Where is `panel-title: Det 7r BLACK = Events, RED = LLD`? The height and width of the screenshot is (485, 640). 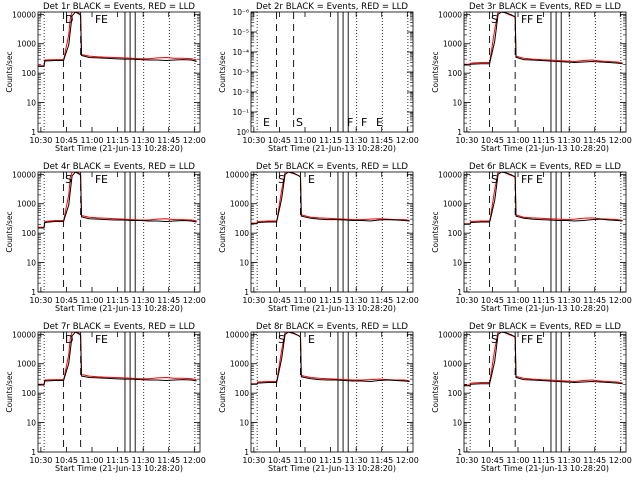
panel-title: Det 7r BLACK = Events, RED = LLD is located at coordinates (119, 327).